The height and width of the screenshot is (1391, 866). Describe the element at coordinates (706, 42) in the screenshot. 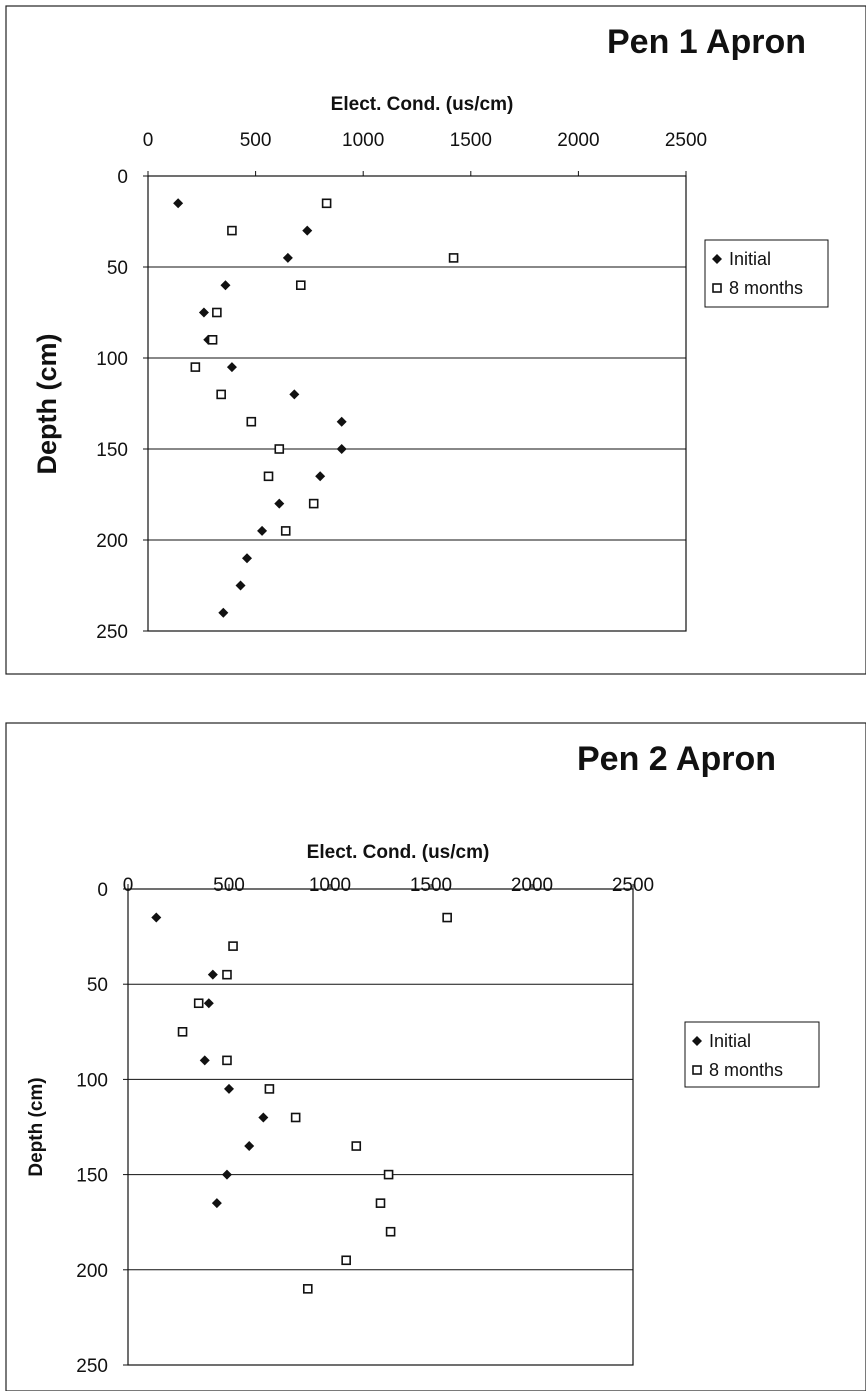

I see `chart-title: Pen 1 Apron` at that location.